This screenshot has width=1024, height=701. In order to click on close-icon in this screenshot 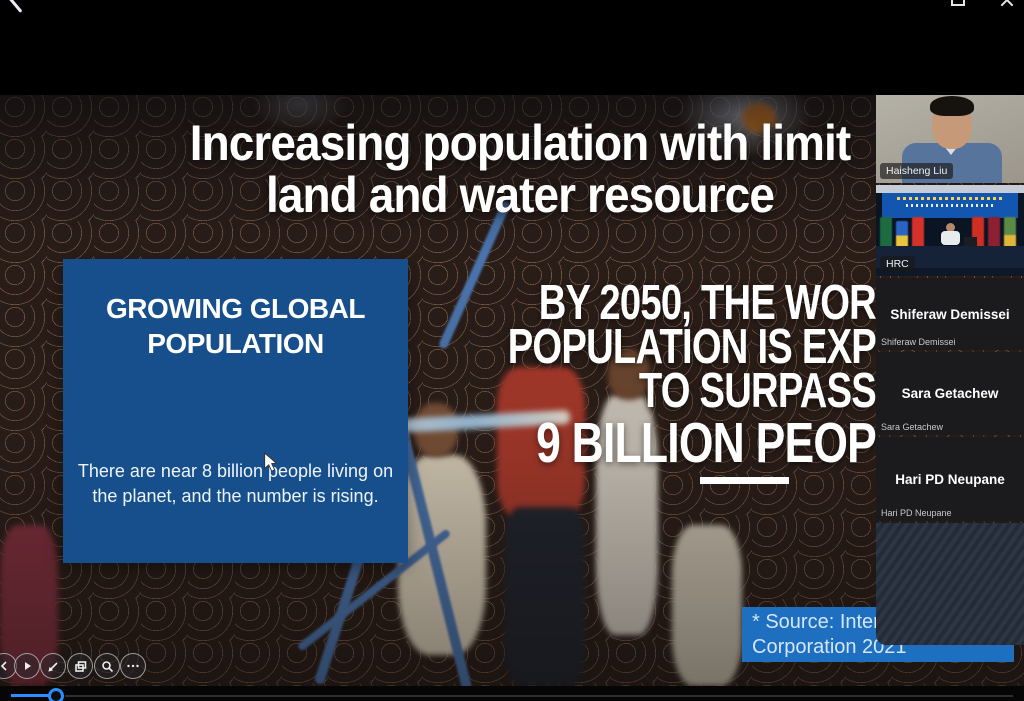, I will do `click(1007, 4)`.